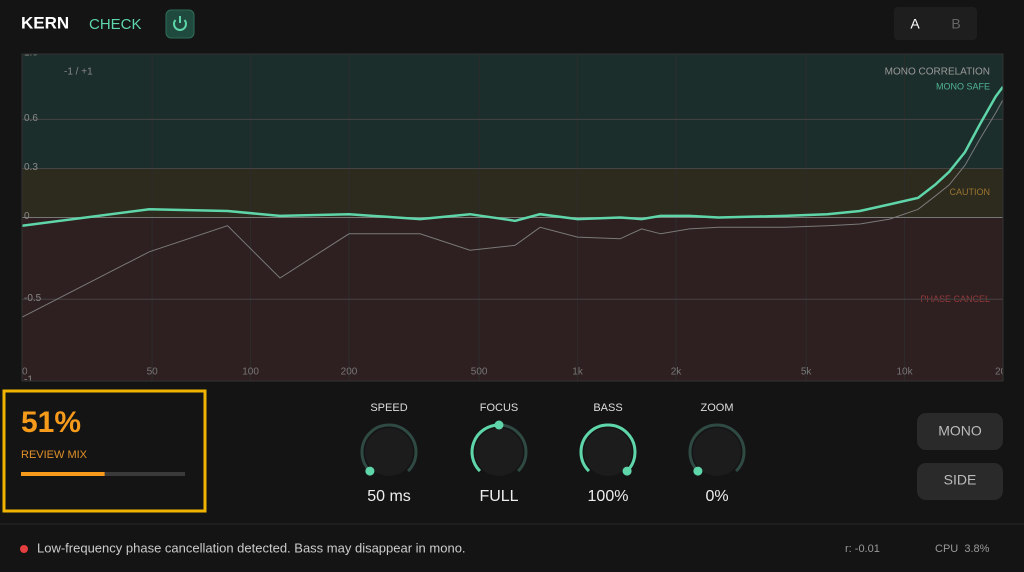  Describe the element at coordinates (31, 167) in the screenshot. I see `y-tick-label: 0.3` at that location.